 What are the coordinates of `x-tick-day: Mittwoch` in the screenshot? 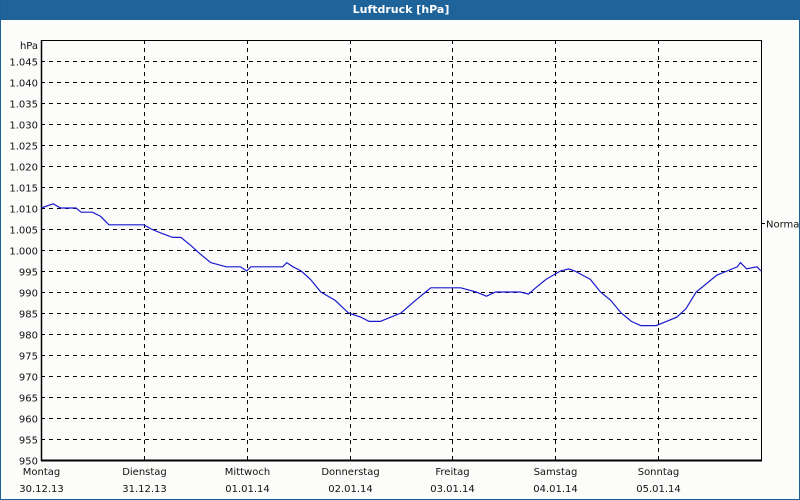 It's located at (247, 472).